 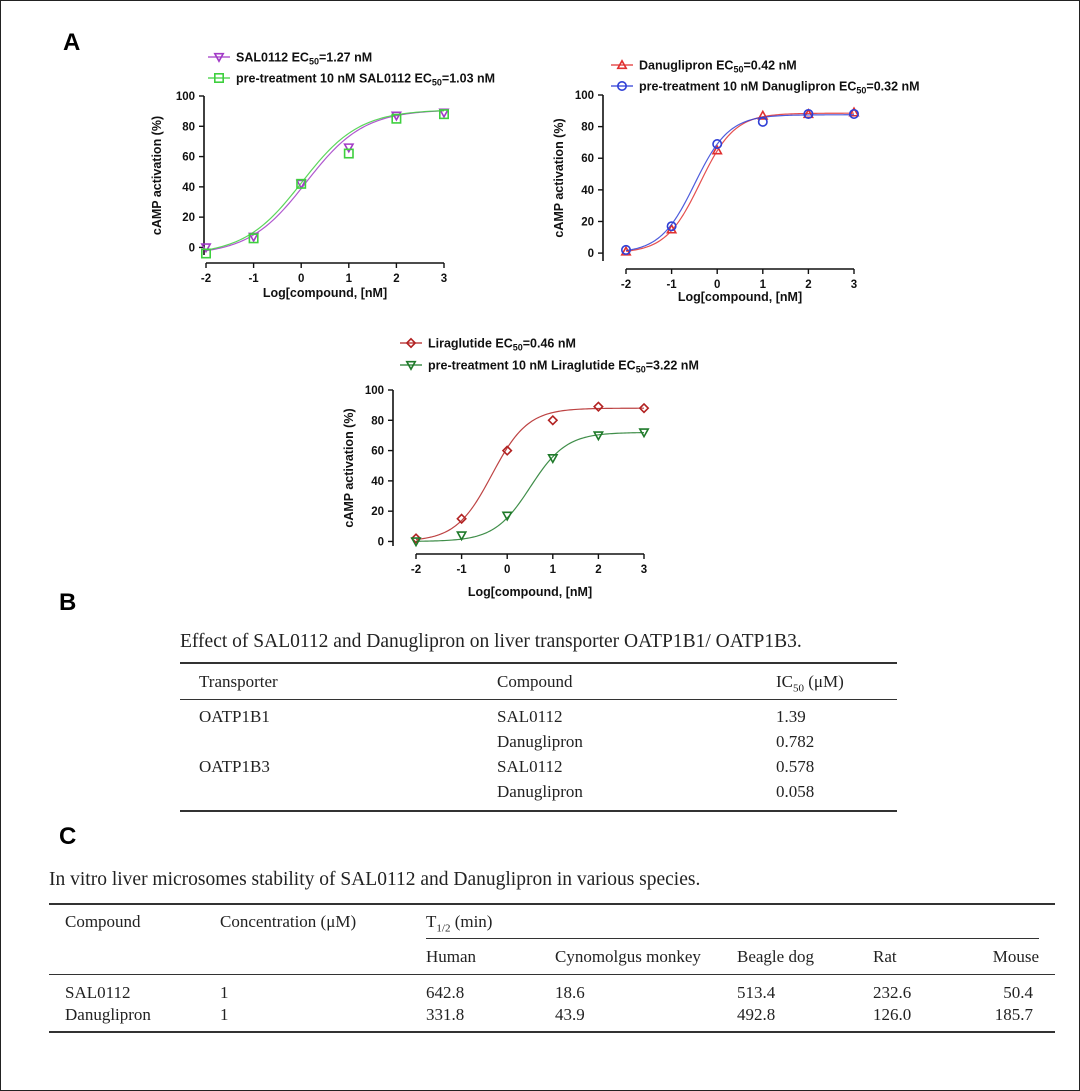 What do you see at coordinates (535, 681) in the screenshot?
I see `table-b-header-compound: Compound` at bounding box center [535, 681].